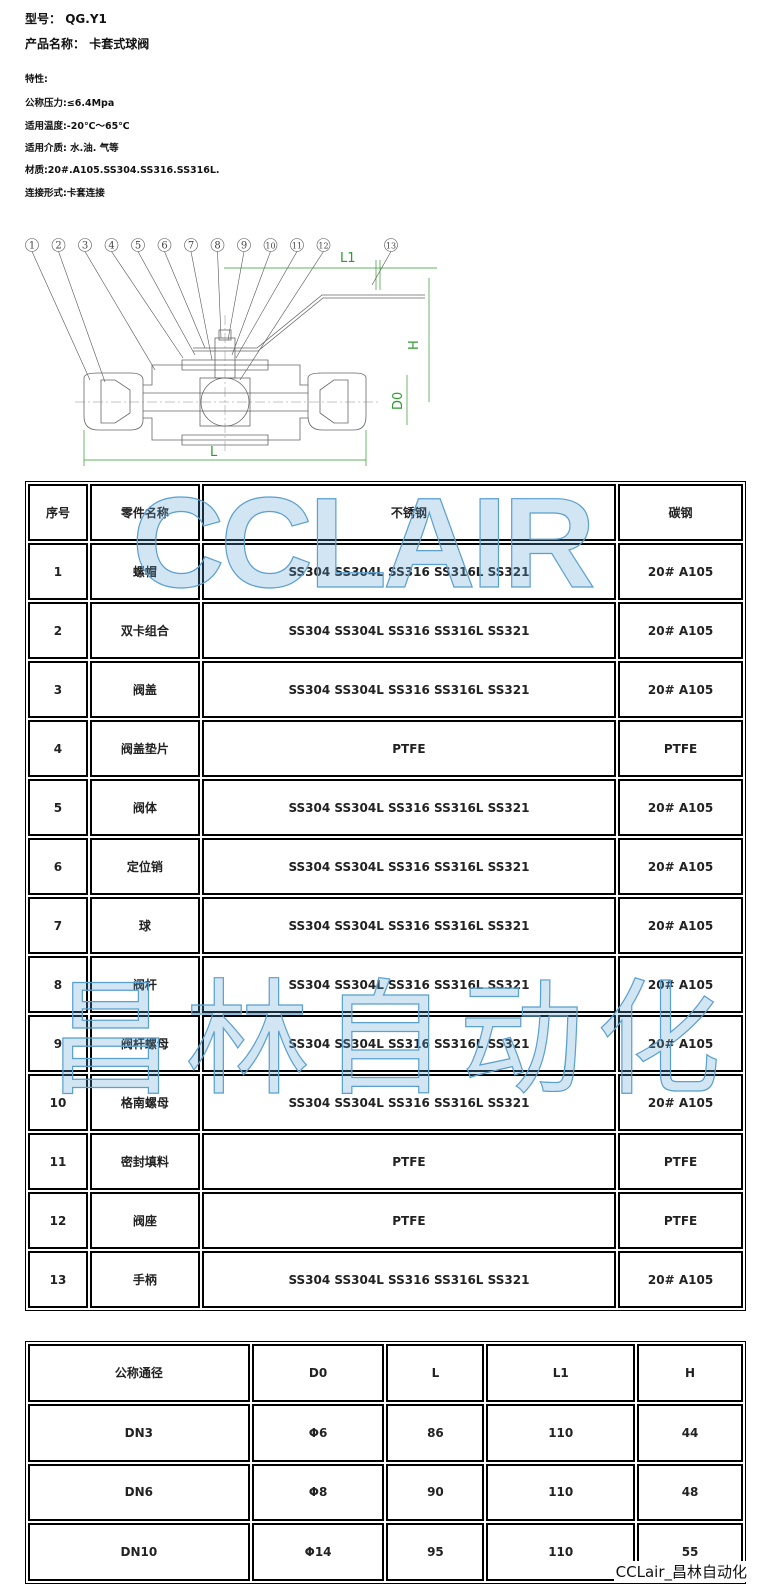 Image resolution: width=769 pixels, height=1596 pixels. Describe the element at coordinates (144, 689) in the screenshot. I see `table-cell: 阀盖` at that location.